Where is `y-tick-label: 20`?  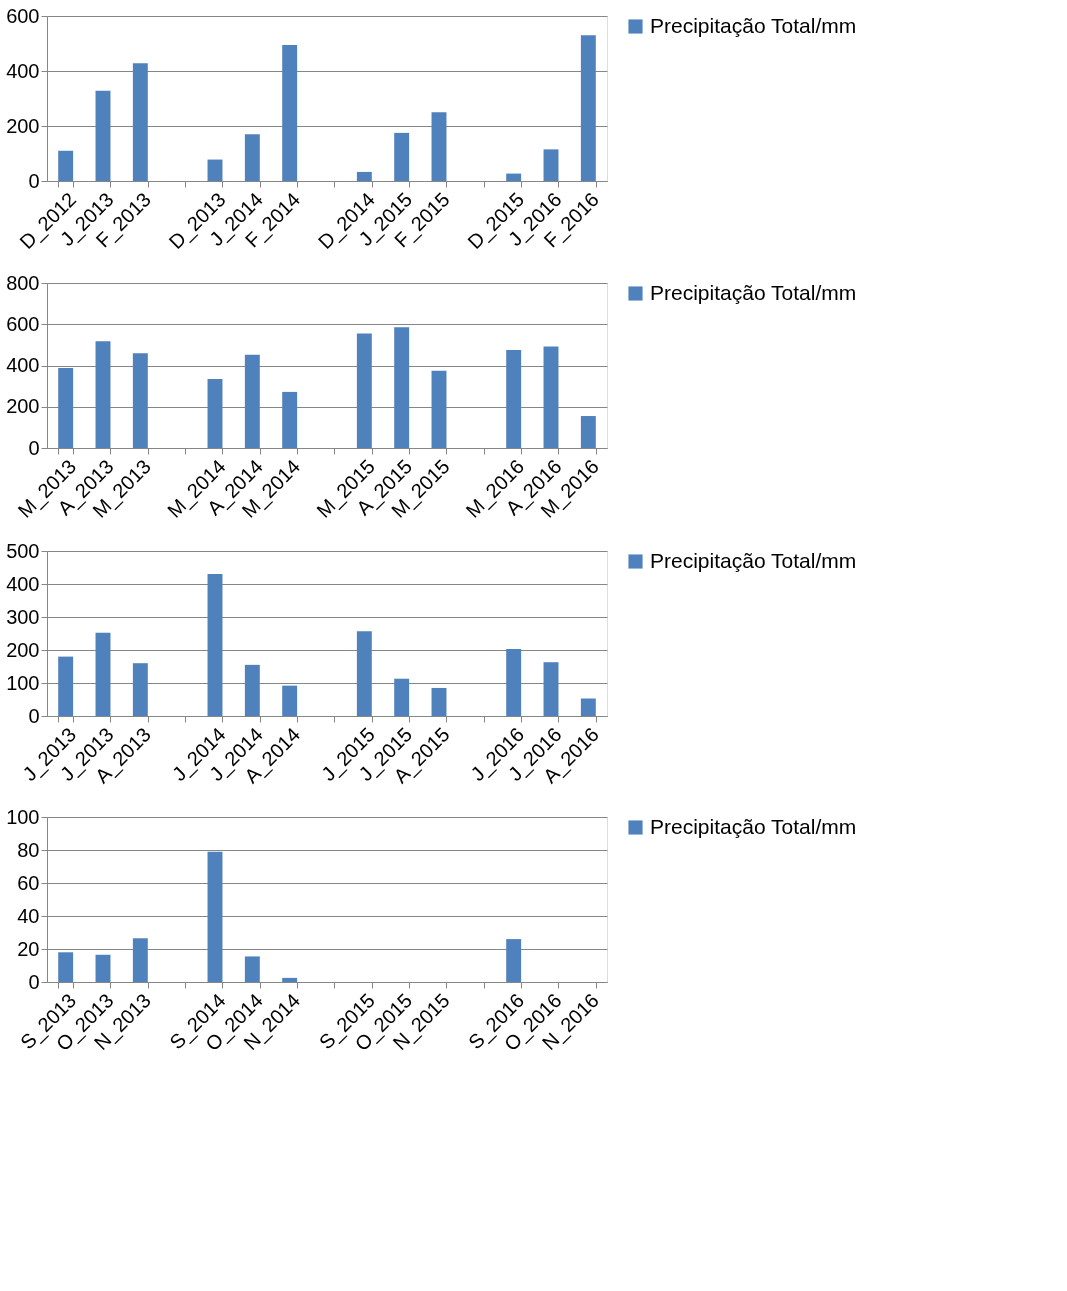
y-tick-label: 20 is located at coordinates (28, 948).